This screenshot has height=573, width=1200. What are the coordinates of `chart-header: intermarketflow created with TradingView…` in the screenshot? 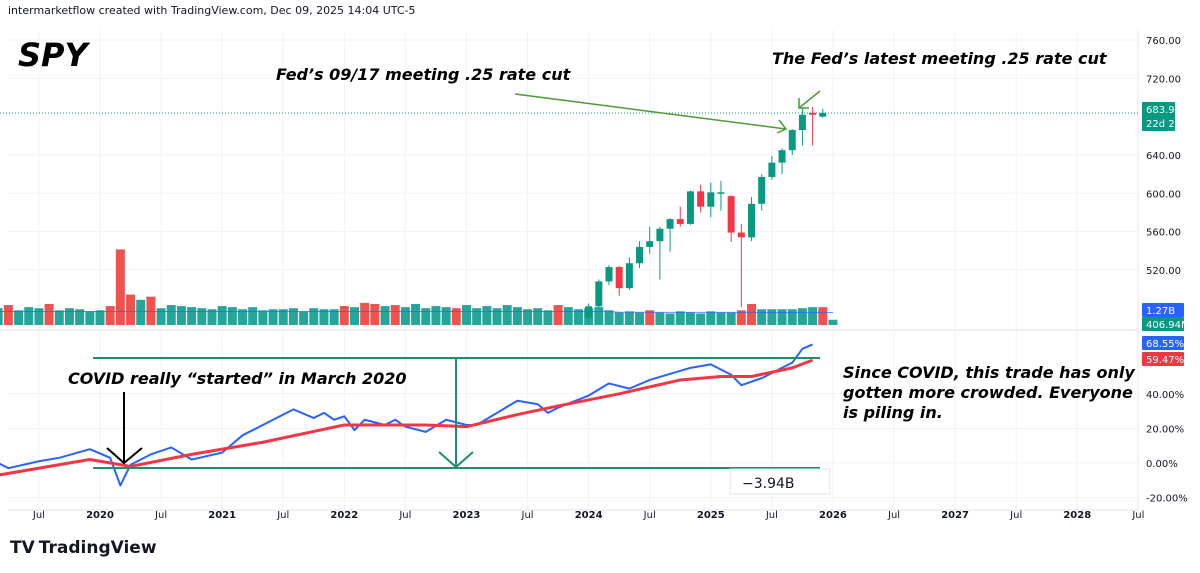 It's located at (212, 10).